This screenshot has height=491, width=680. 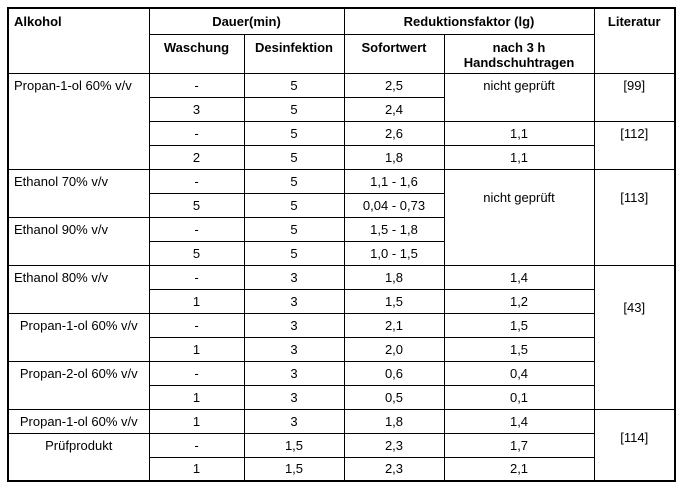 What do you see at coordinates (394, 325) in the screenshot?
I see `cell-sofortwert: 2,1` at bounding box center [394, 325].